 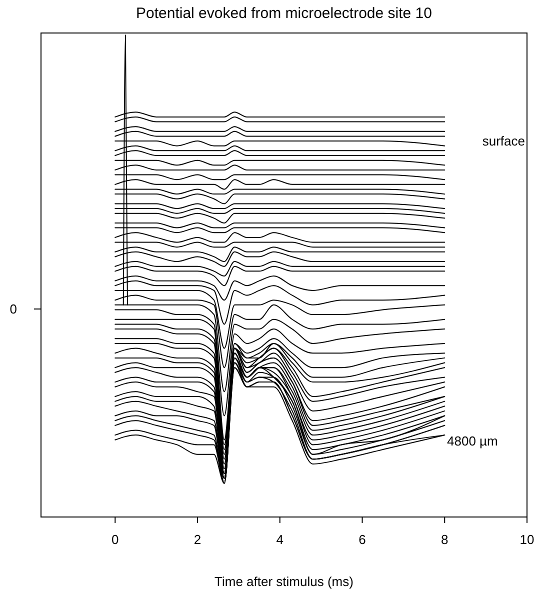 What do you see at coordinates (503, 141) in the screenshot?
I see `annotation: surface` at bounding box center [503, 141].